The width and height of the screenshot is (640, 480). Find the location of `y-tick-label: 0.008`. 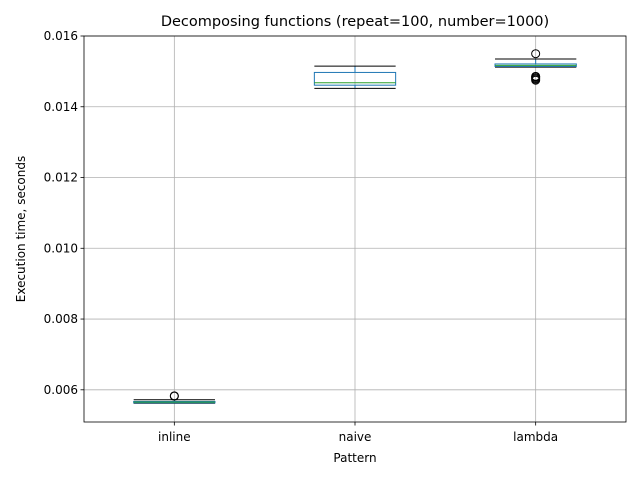

y-tick-label: 0.008 is located at coordinates (61, 319).